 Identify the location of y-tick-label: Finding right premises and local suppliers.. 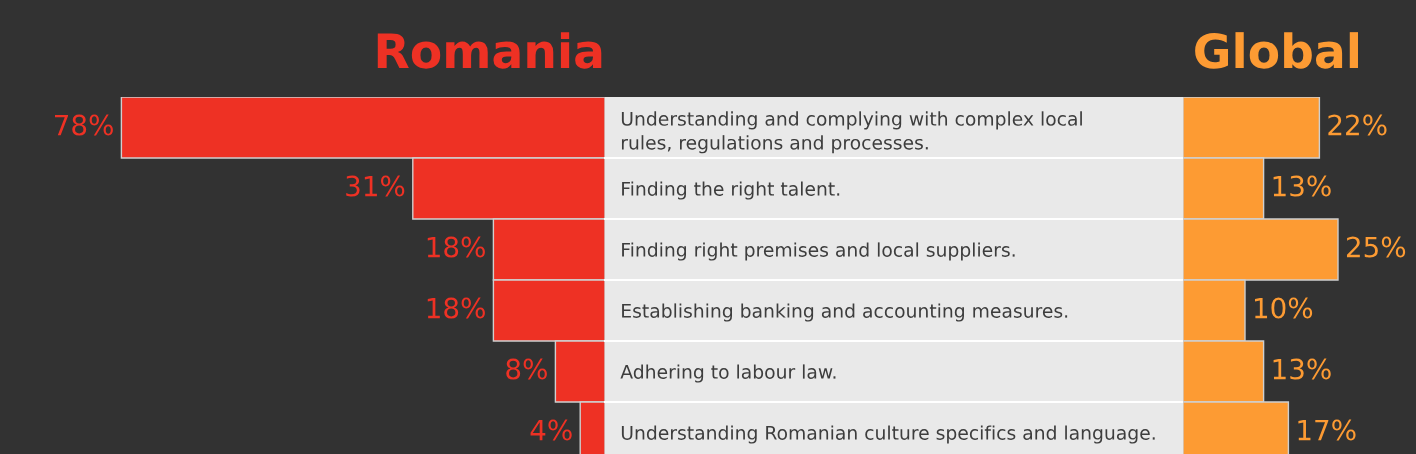
(818, 251).